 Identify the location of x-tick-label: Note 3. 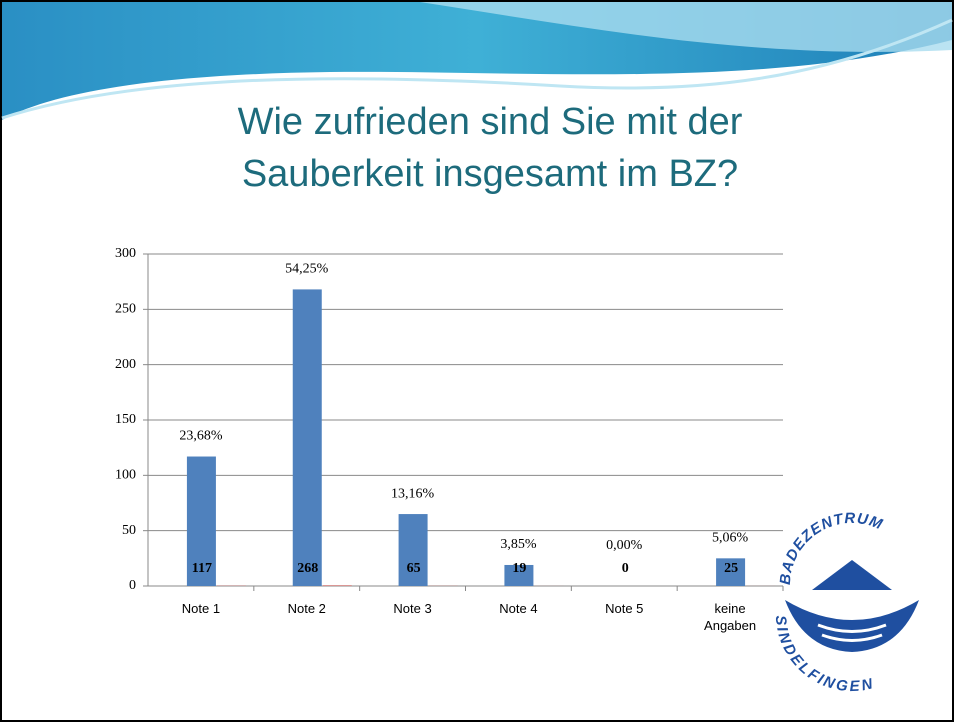
(412, 608).